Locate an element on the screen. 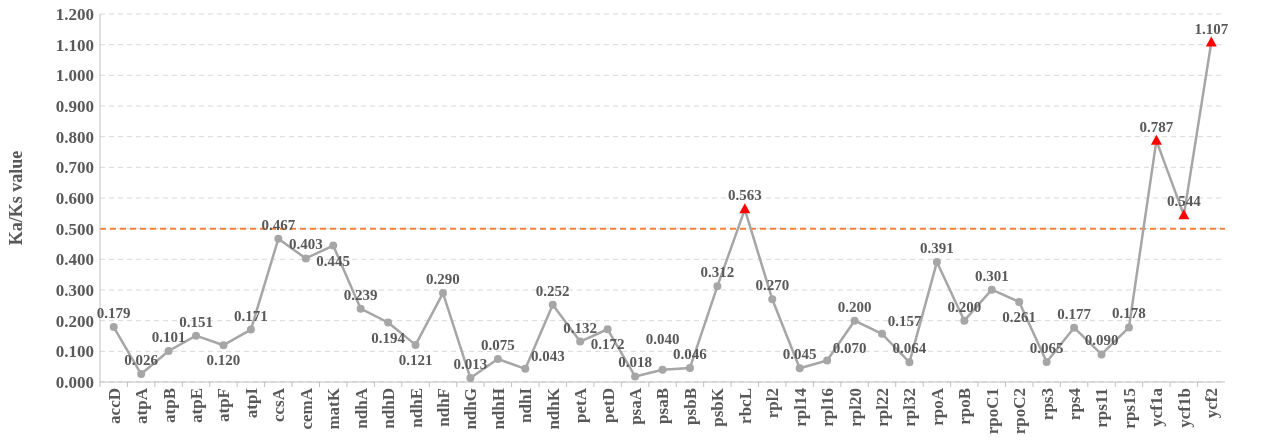  x-tick-label: rpl20 is located at coordinates (855, 407).